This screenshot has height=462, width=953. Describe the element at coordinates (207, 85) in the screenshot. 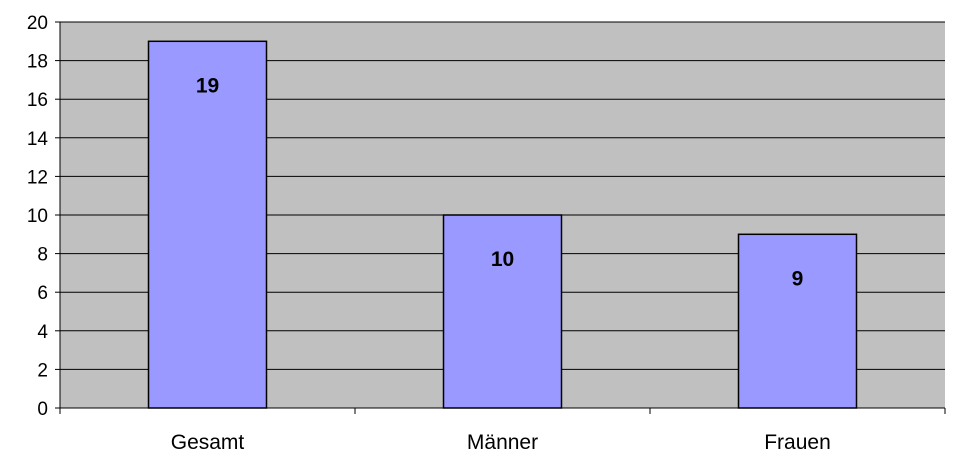

I see `data-label: 19` at that location.